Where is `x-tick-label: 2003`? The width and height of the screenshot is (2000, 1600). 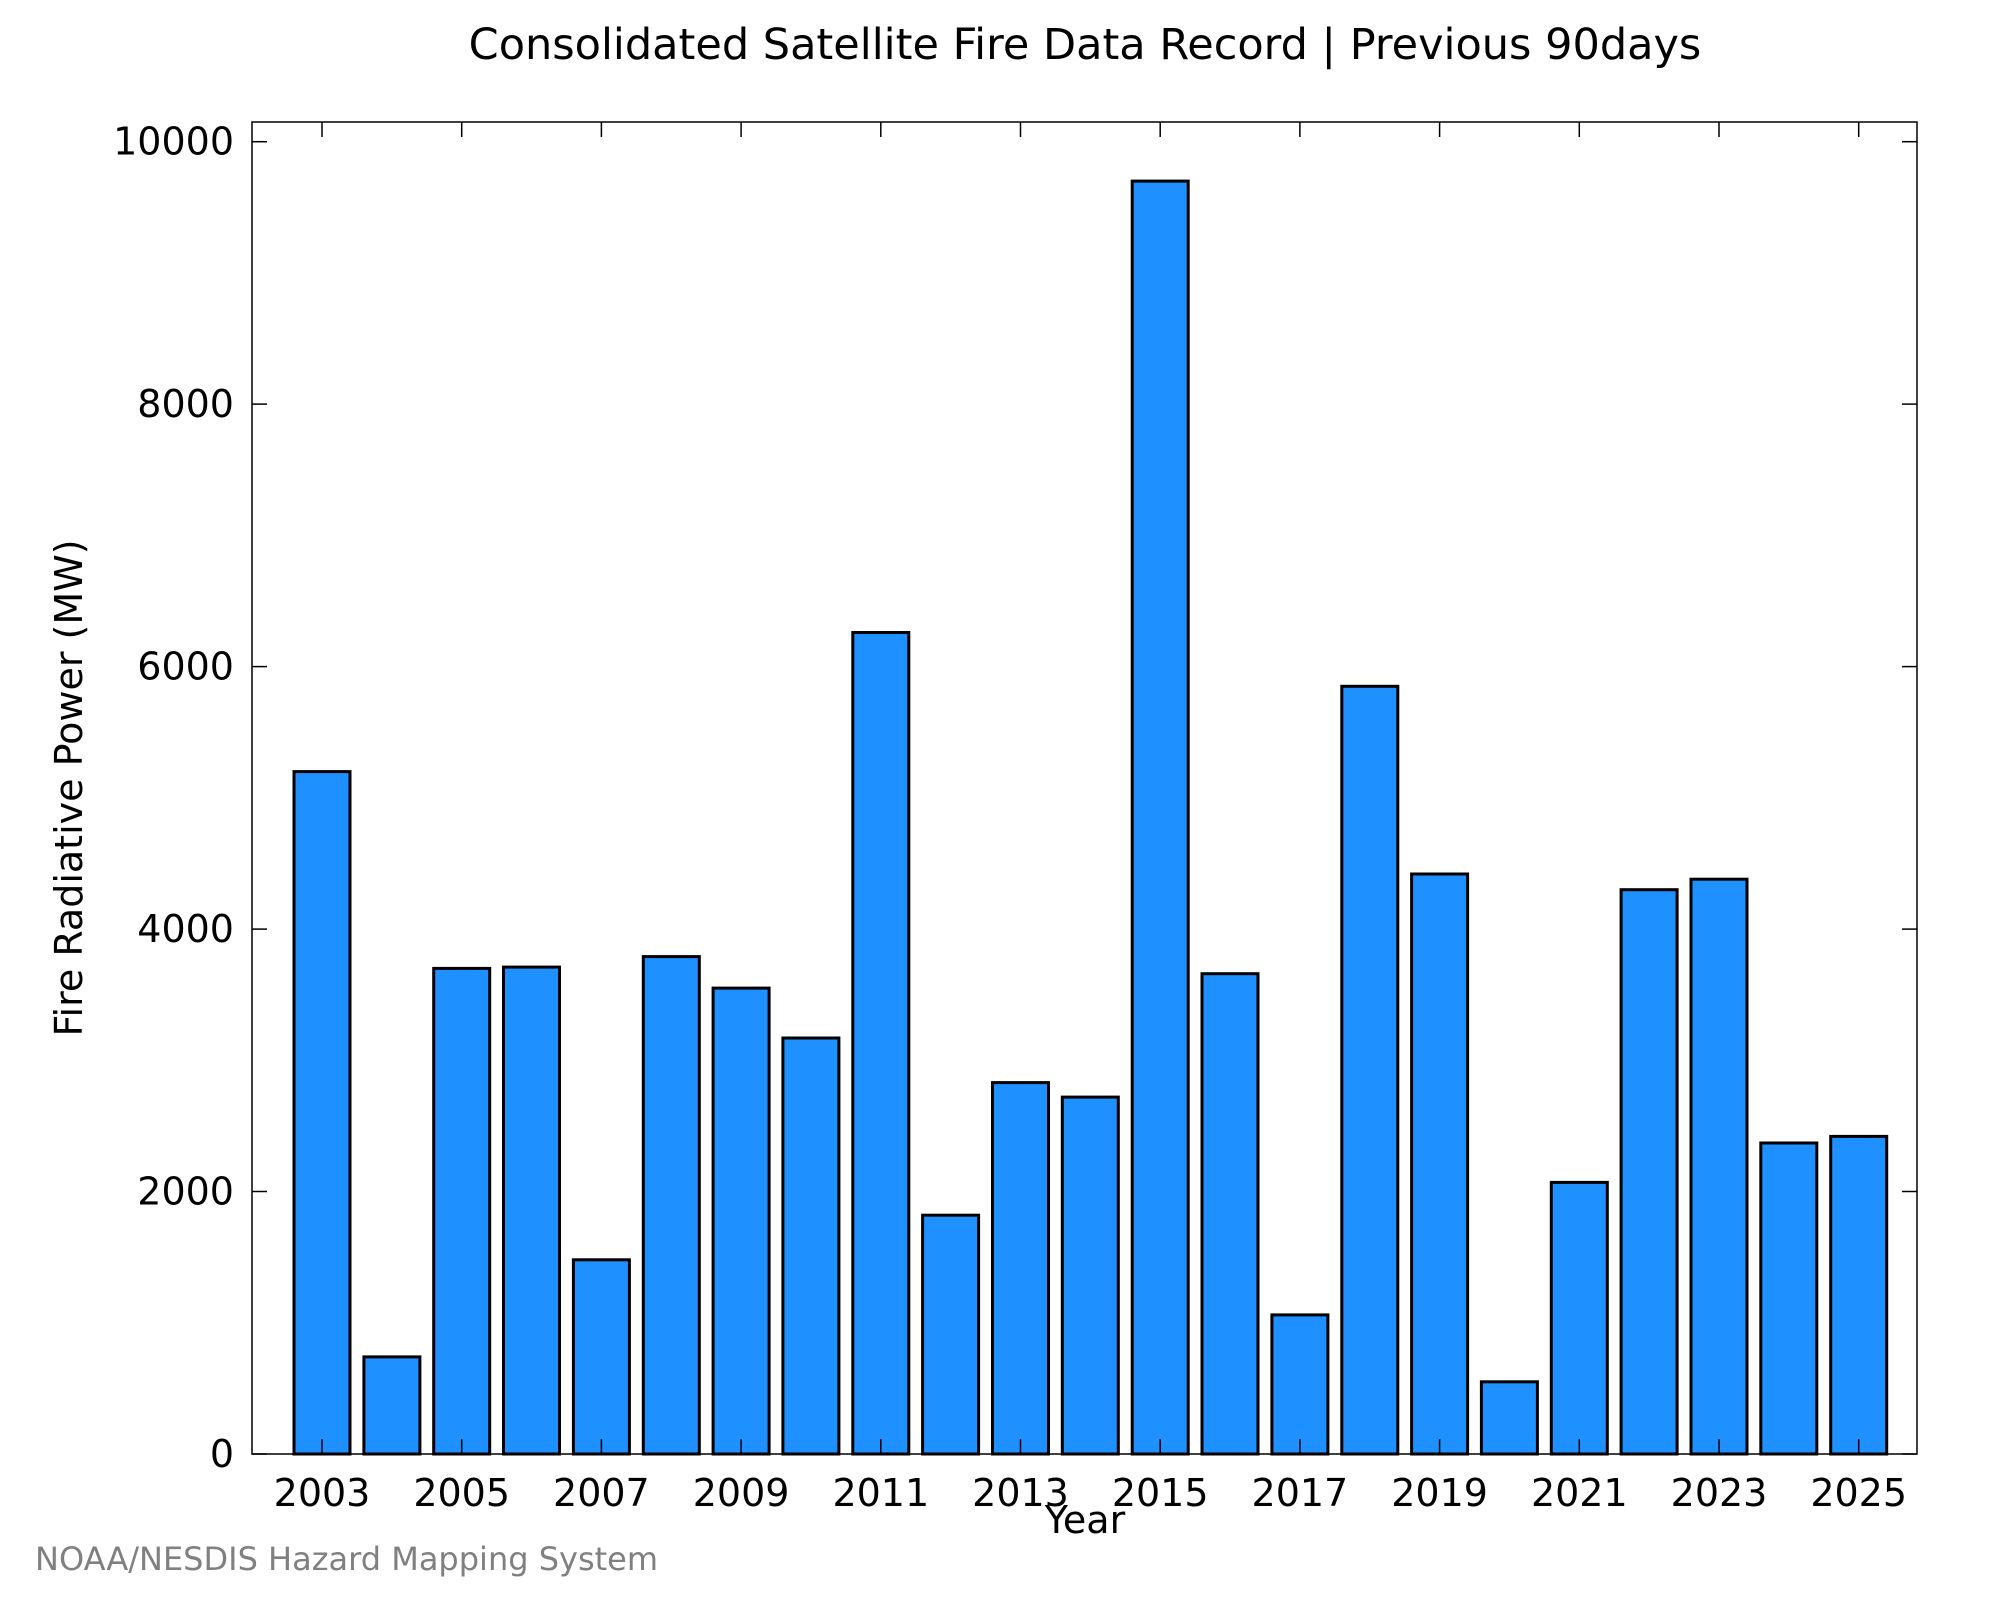 x-tick-label: 2003 is located at coordinates (322, 1493).